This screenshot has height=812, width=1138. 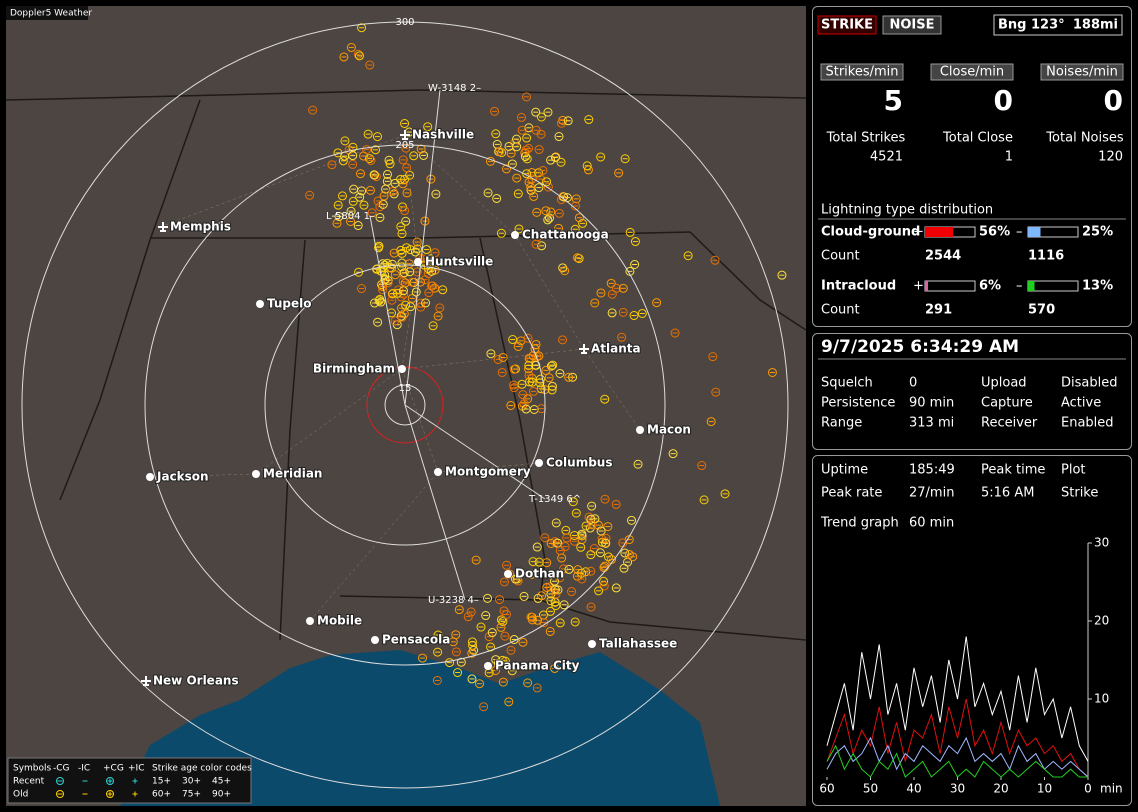 What do you see at coordinates (931, 423) in the screenshot?
I see `status-field: 313 mi` at bounding box center [931, 423].